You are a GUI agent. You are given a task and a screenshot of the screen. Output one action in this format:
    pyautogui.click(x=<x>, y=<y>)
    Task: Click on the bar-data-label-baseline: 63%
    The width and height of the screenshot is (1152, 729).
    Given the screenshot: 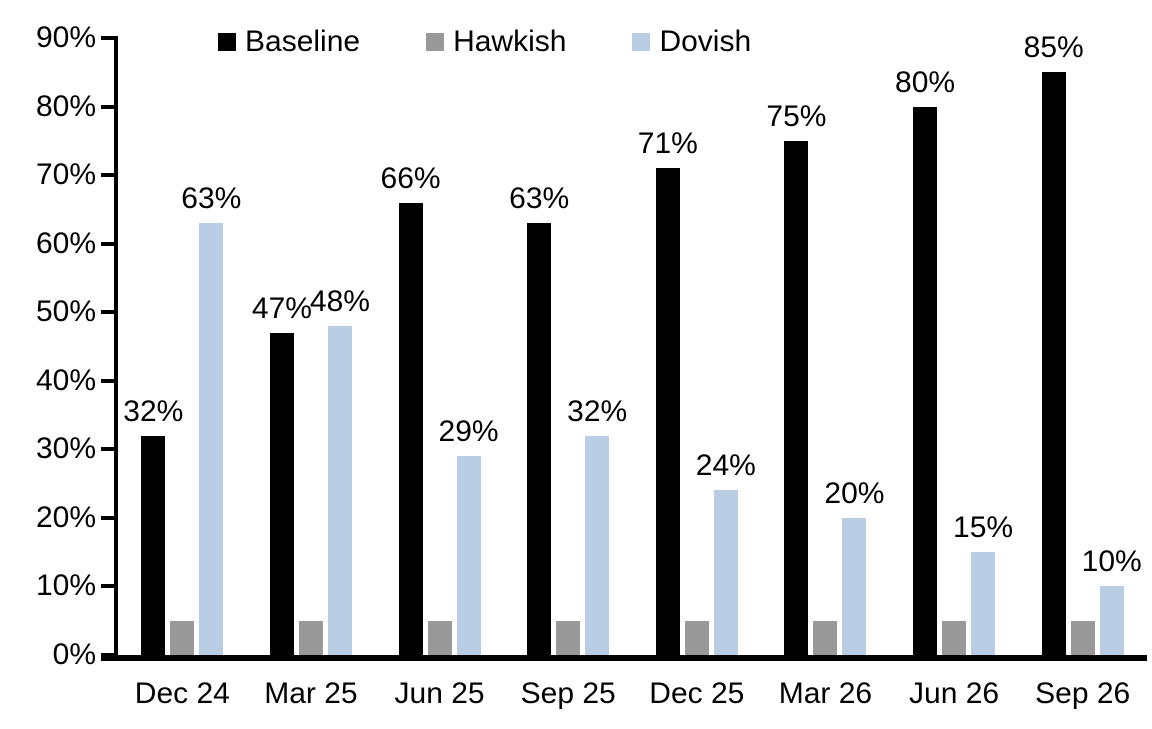 What is the action you would take?
    pyautogui.click(x=539, y=199)
    